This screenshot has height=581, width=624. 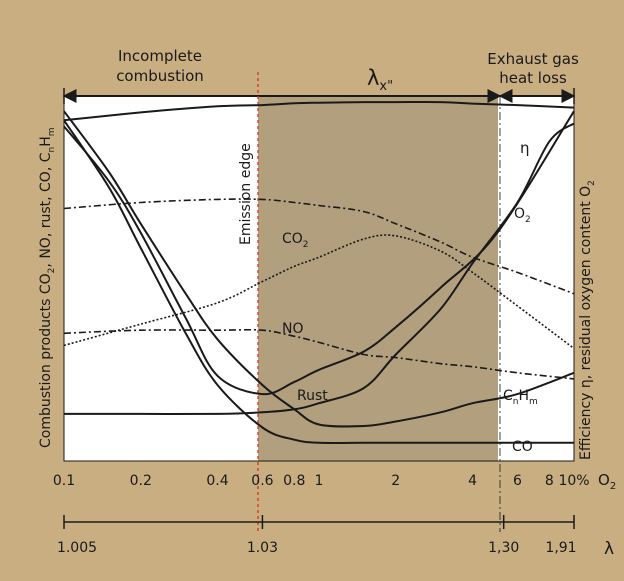 I want to click on label-cnhm: CnHm, so click(x=520, y=397).